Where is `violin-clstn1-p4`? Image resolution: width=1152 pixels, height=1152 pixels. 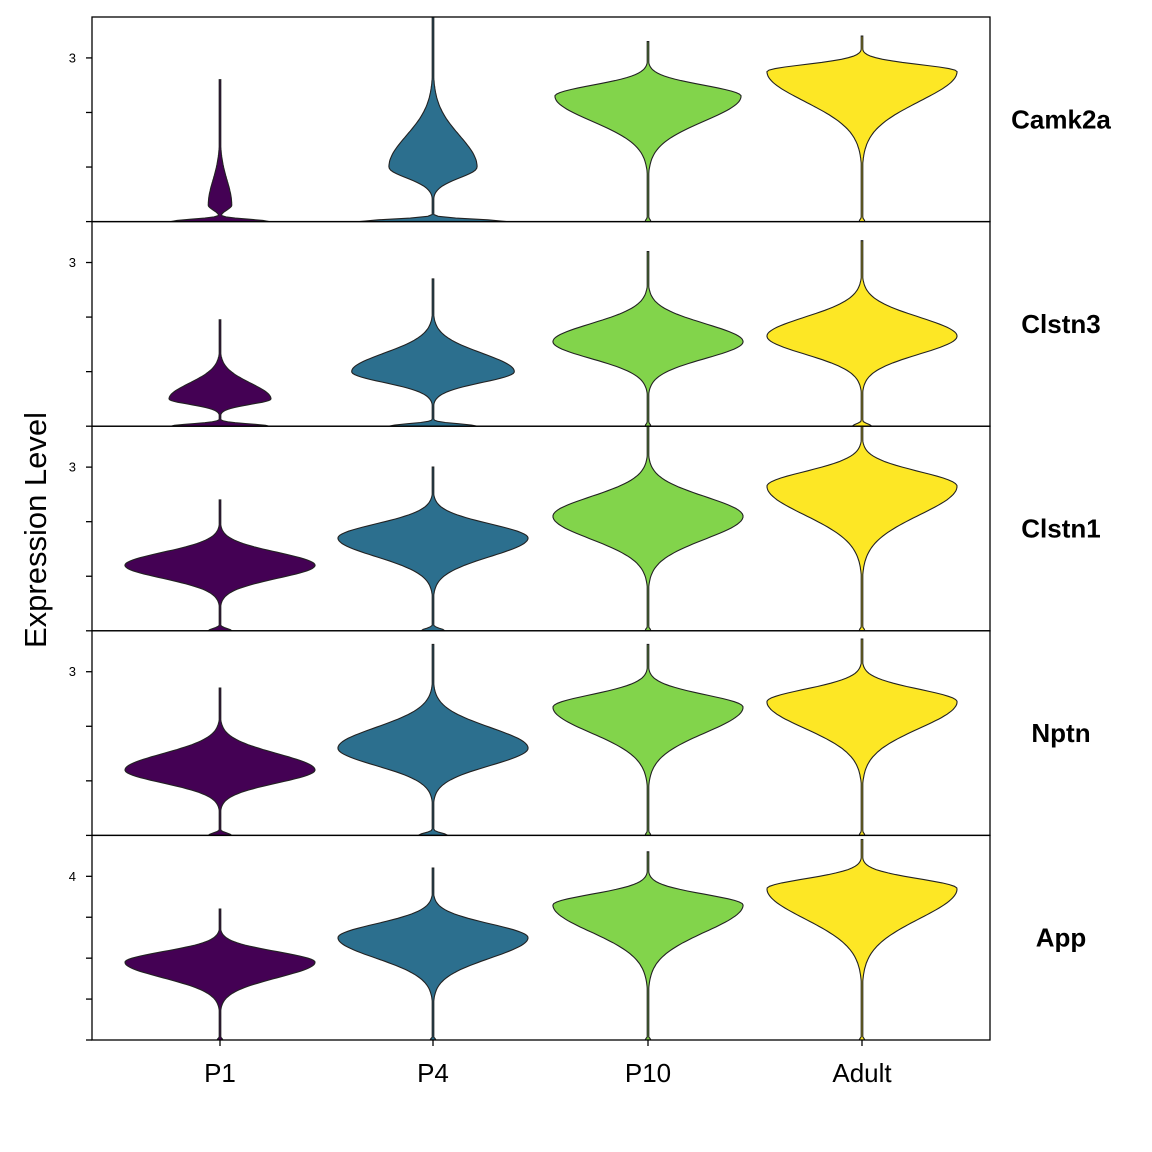 violin-clstn1-p4 is located at coordinates (433, 548).